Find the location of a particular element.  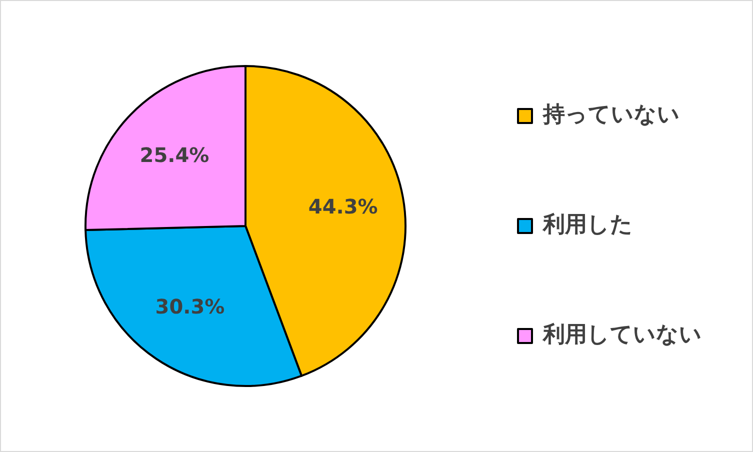

data-label: 25.4% is located at coordinates (175, 154).